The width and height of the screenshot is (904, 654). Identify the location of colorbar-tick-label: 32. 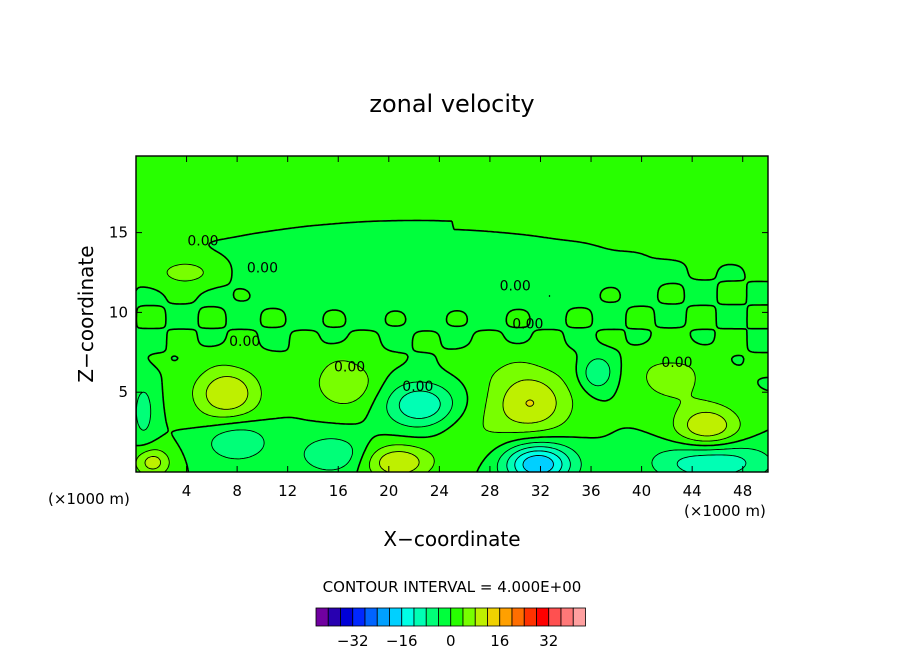
(548, 641).